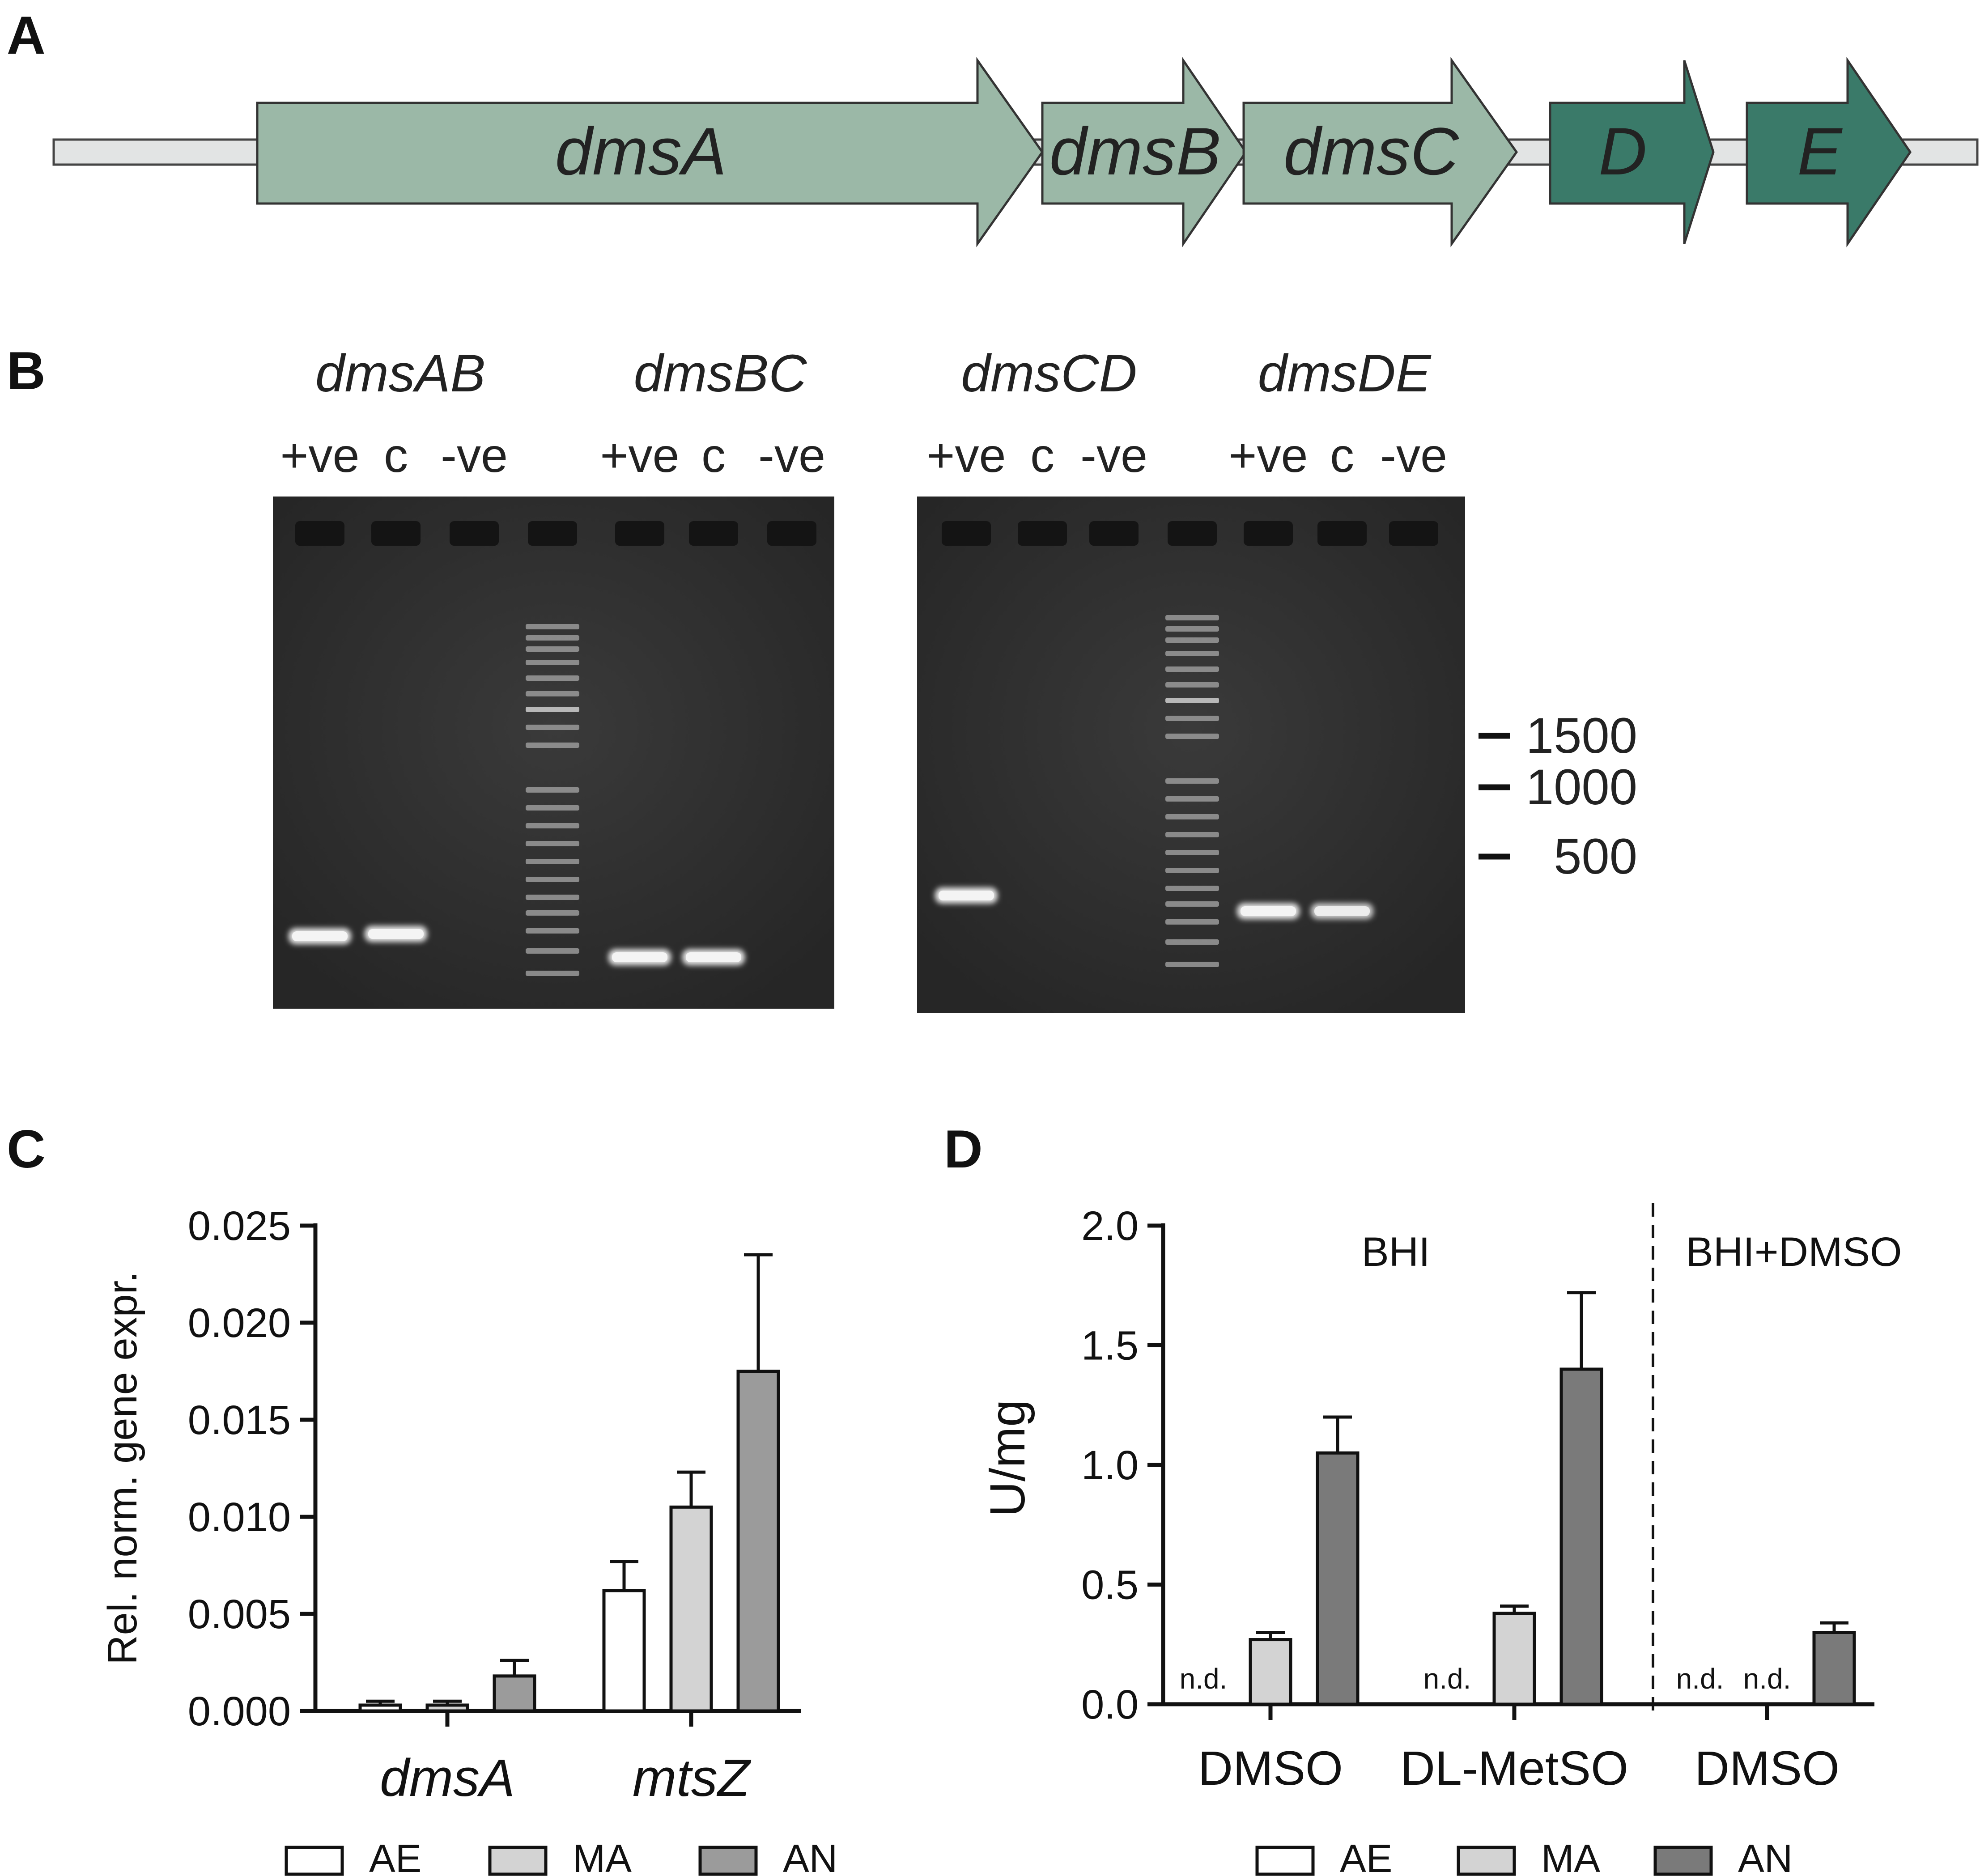 The width and height of the screenshot is (1980, 1876). Describe the element at coordinates (1110, 1704) in the screenshot. I see `y-tick-label: 0.0` at that location.